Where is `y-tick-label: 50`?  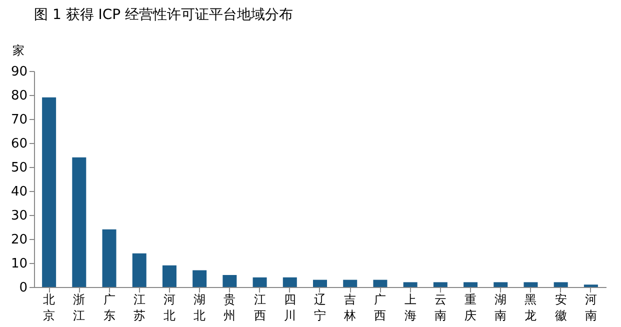
y-tick-label: 50 is located at coordinates (19, 168).